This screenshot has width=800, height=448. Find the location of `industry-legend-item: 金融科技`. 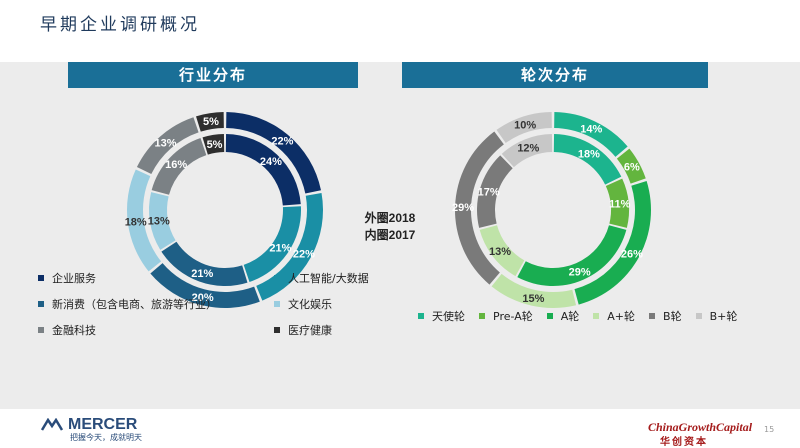

industry-legend-item: 金融科技 is located at coordinates (67, 330).